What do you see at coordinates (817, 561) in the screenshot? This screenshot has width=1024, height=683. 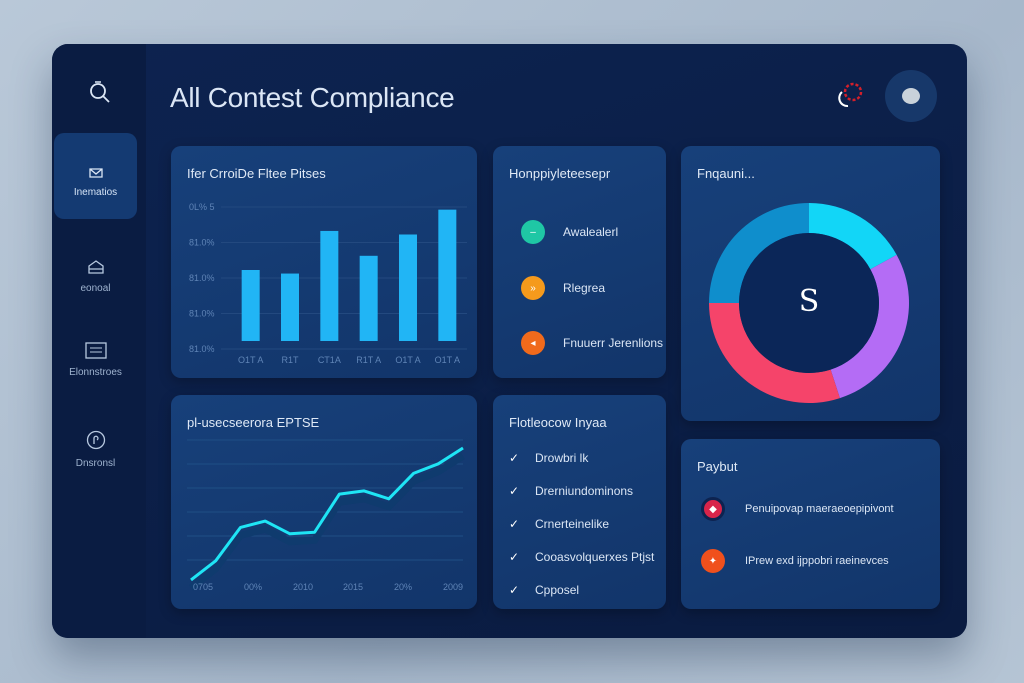 I see `payout-label: IPrew exd ijppobri raeinevces` at bounding box center [817, 561].